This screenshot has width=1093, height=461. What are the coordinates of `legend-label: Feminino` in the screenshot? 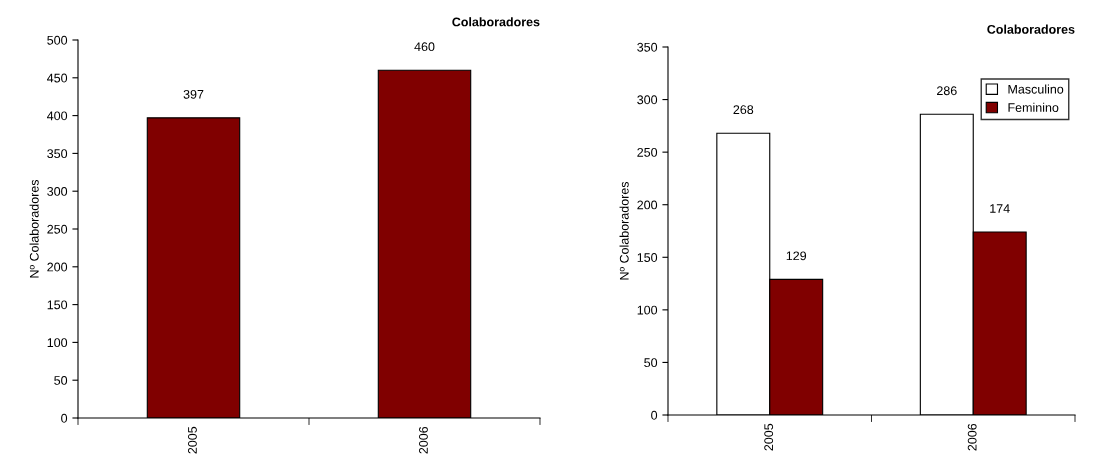 It's located at (1033, 107).